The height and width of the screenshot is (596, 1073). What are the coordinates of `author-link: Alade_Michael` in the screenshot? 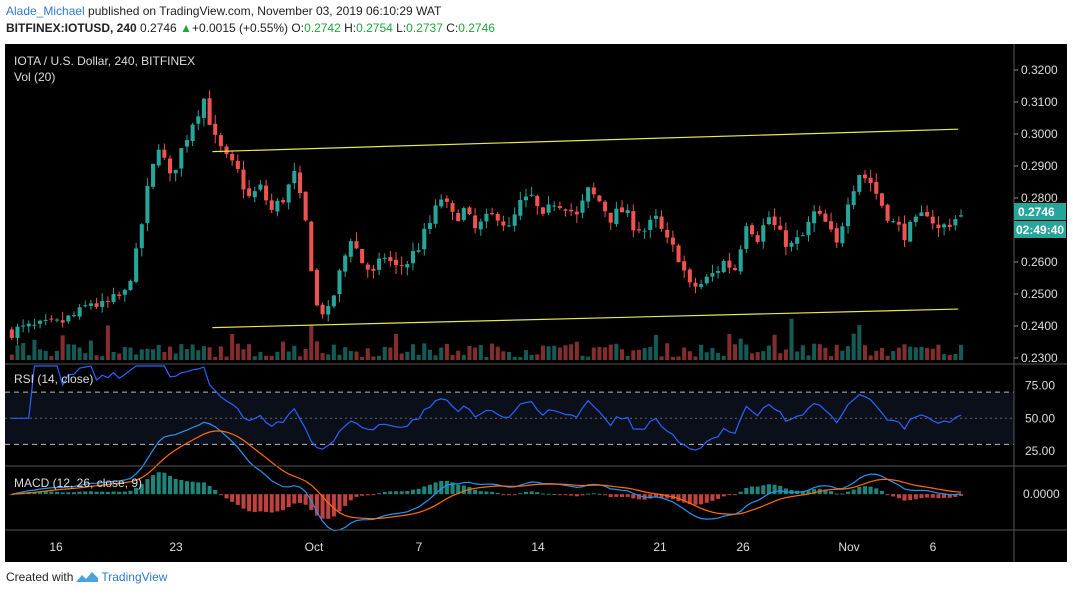 It's located at (45, 11).